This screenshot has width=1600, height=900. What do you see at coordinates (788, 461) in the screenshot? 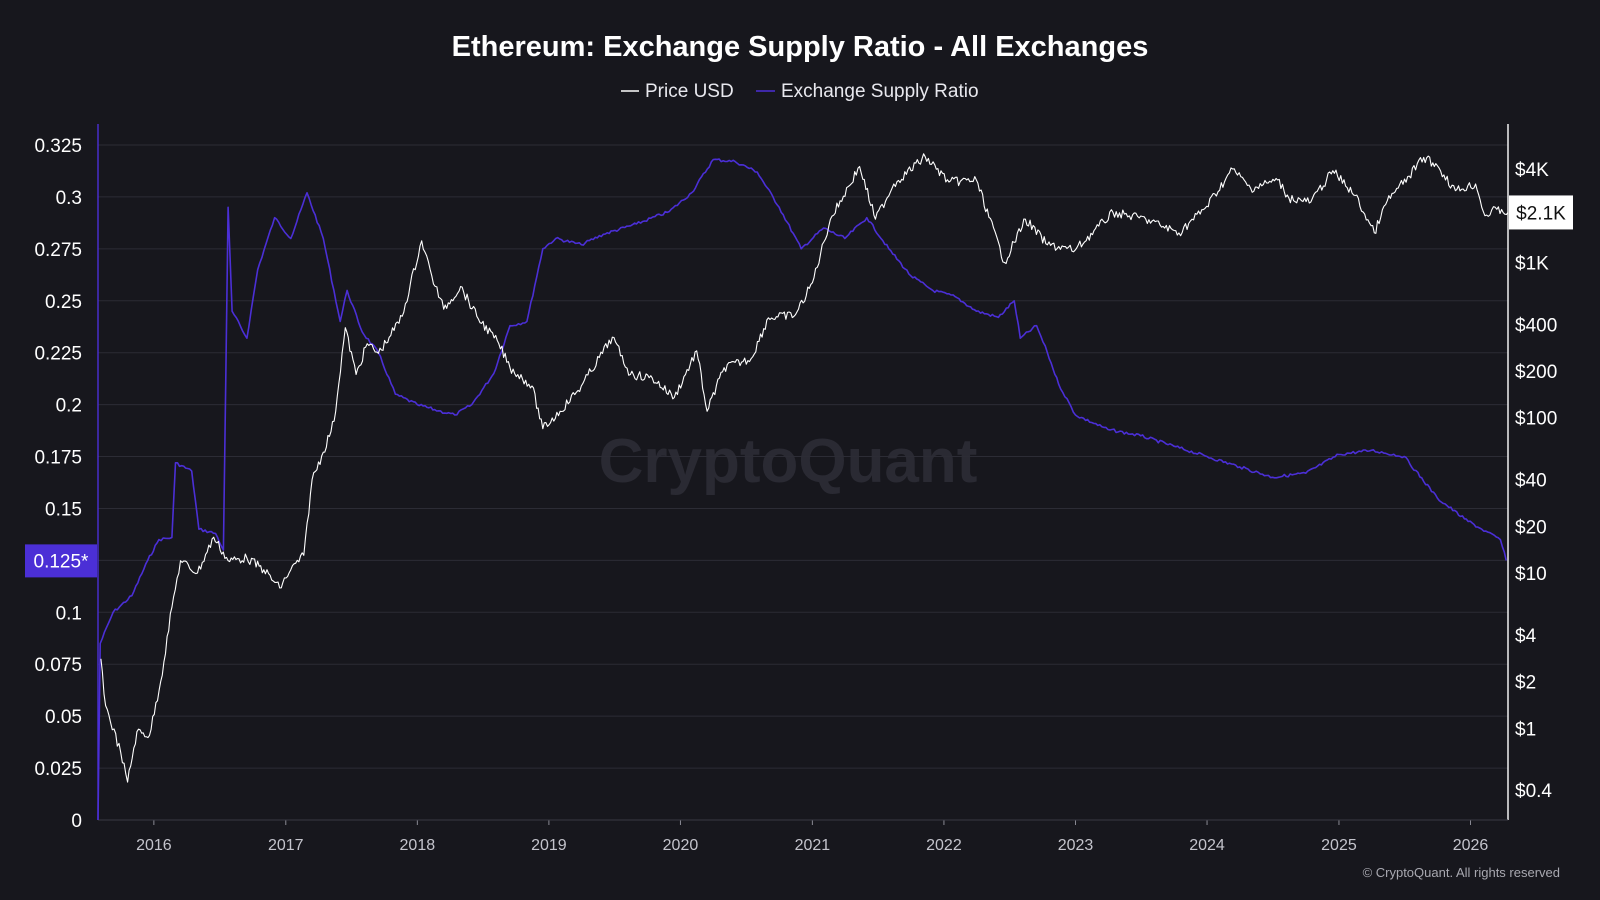
I see `watermark: CryptoQuant` at bounding box center [788, 461].